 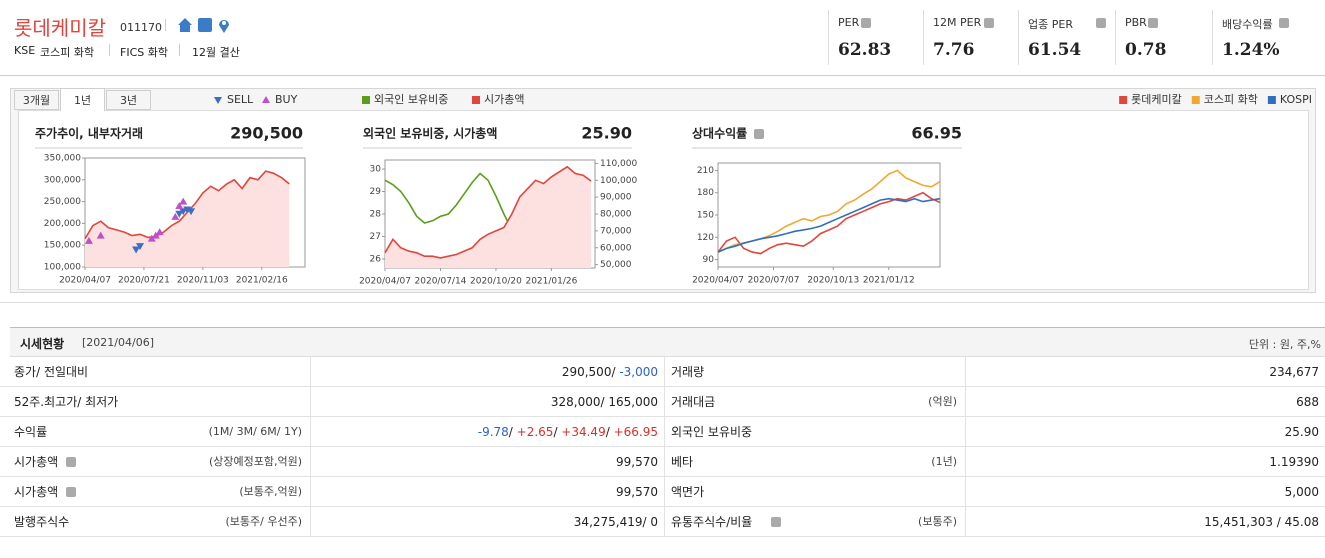 I want to click on chart-headline: 25.90, so click(x=606, y=133).